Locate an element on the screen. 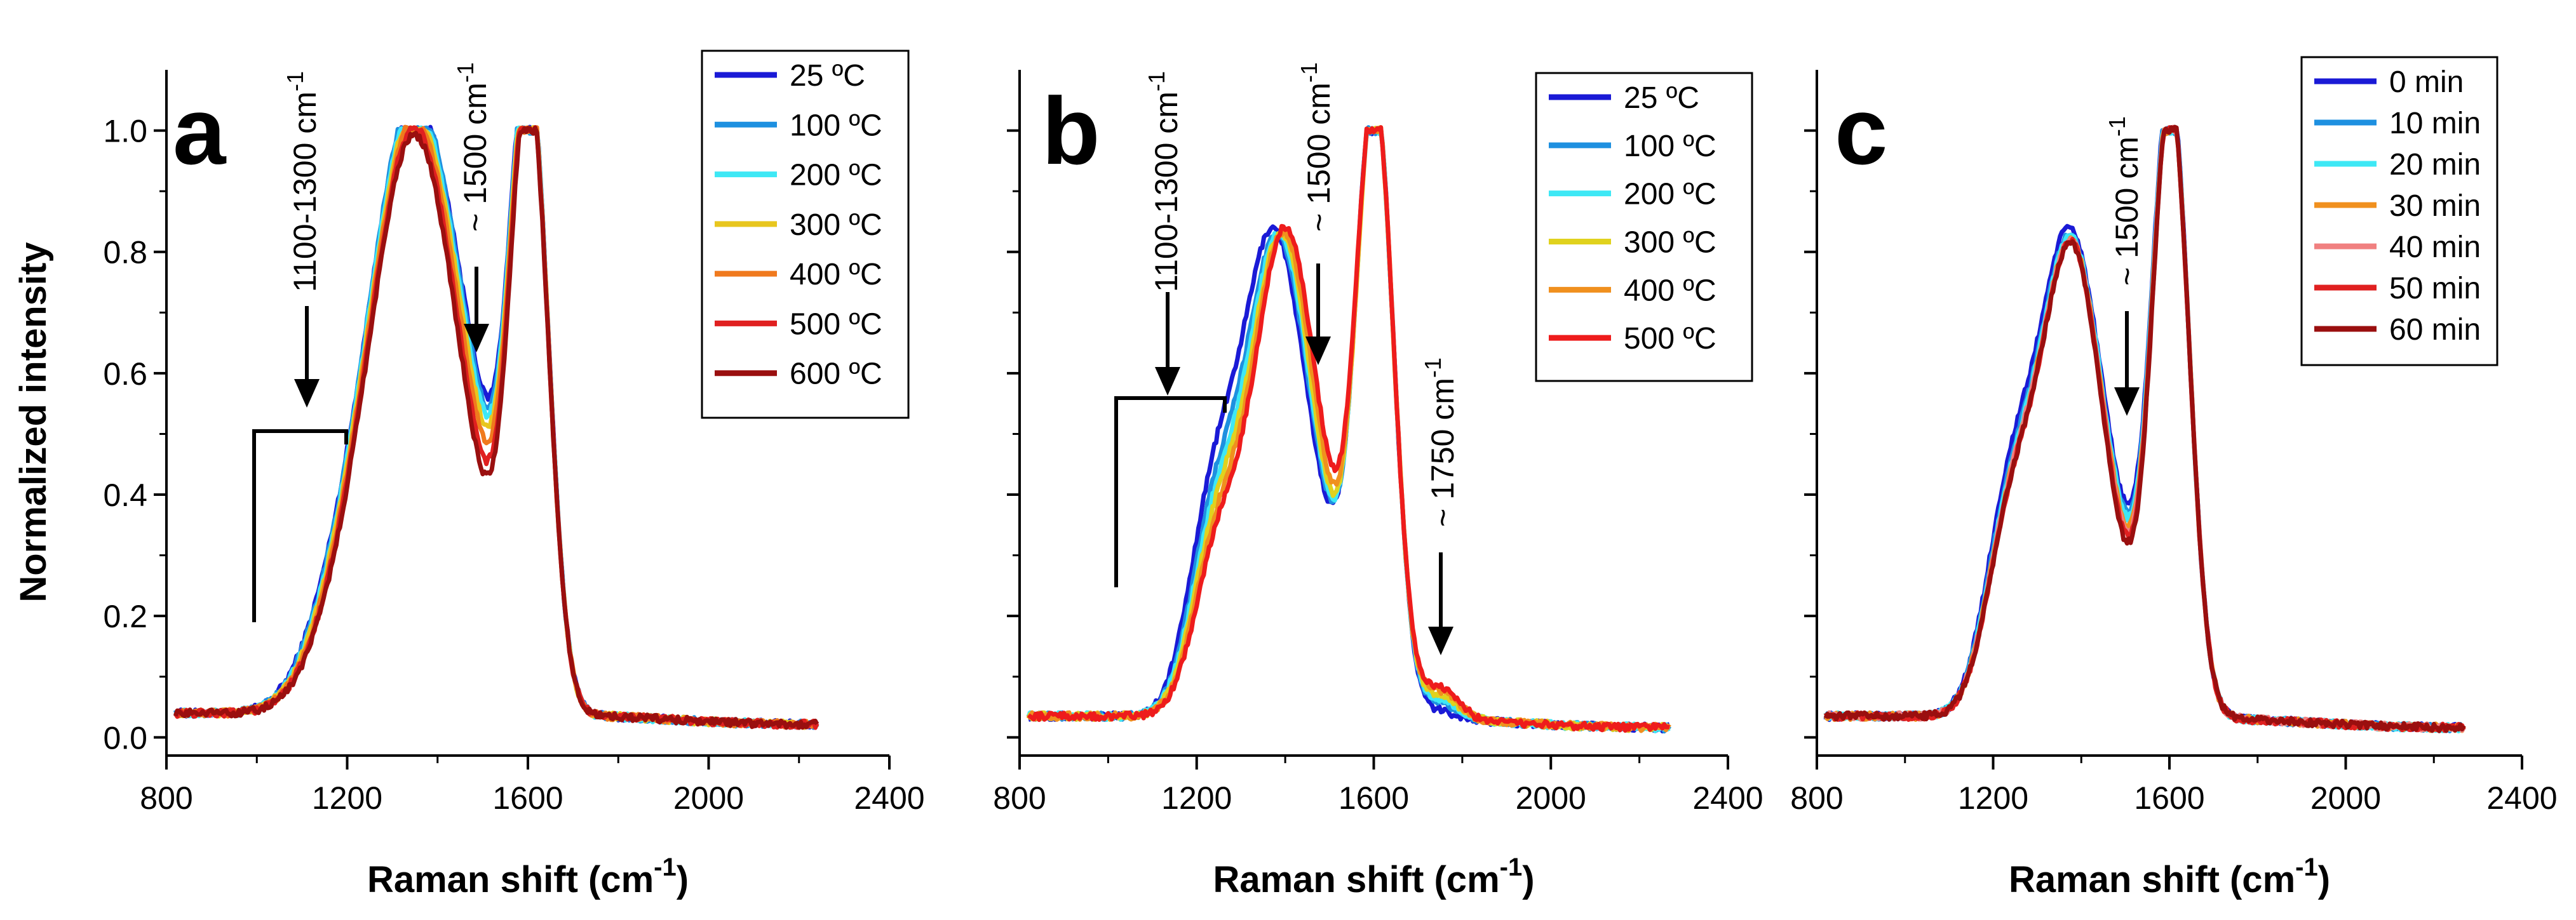 Image resolution: width=2576 pixels, height=920 pixels. y-tick-label: 0.2 is located at coordinates (125, 616).